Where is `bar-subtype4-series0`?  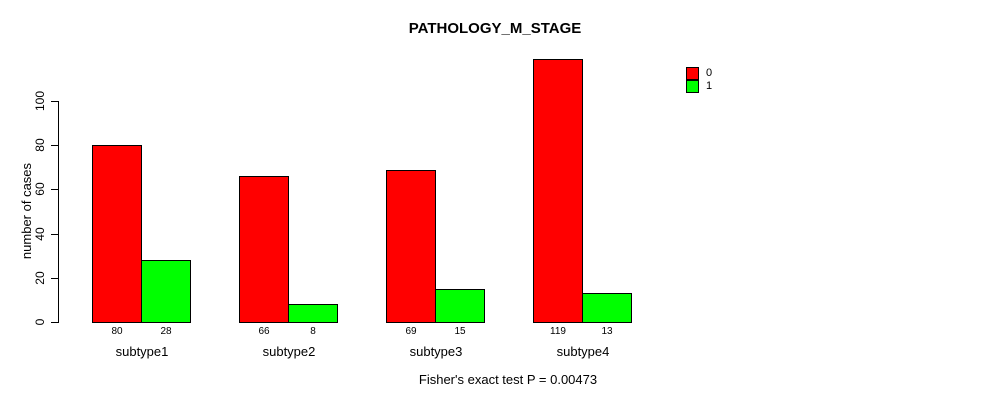 bar-subtype4-series0 is located at coordinates (558, 191).